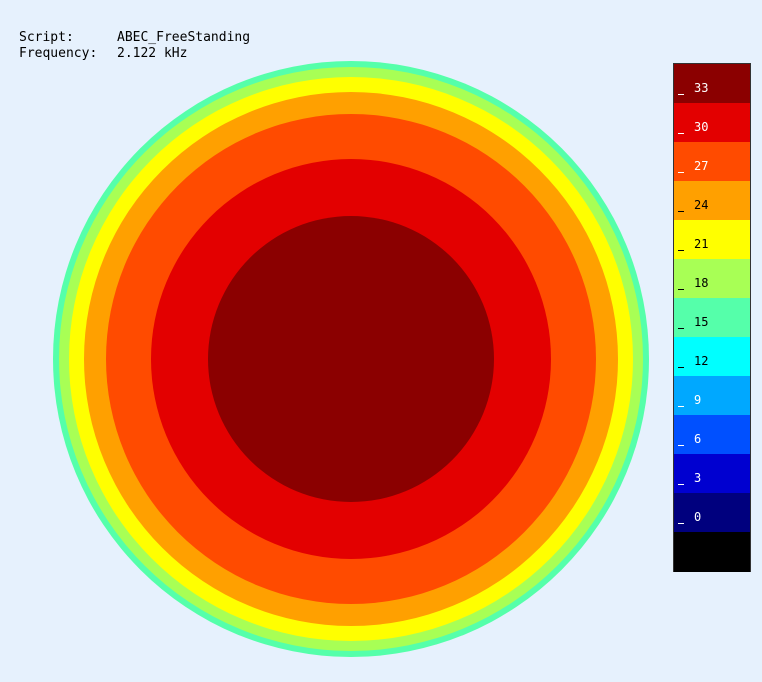 This screenshot has width=762, height=682. Describe the element at coordinates (698, 399) in the screenshot. I see `colorbar-tick-label: 9` at that location.